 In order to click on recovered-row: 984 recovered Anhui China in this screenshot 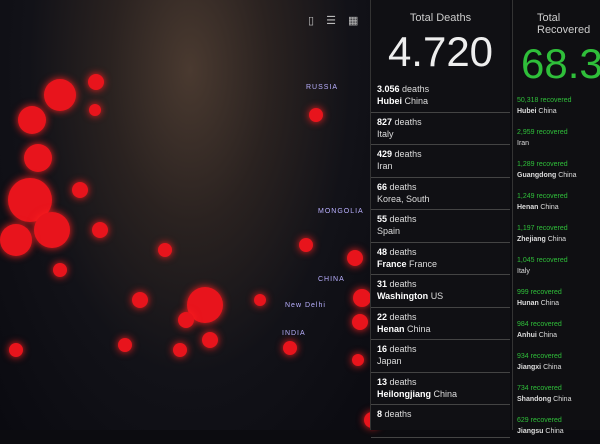, I will do `click(556, 332)`.